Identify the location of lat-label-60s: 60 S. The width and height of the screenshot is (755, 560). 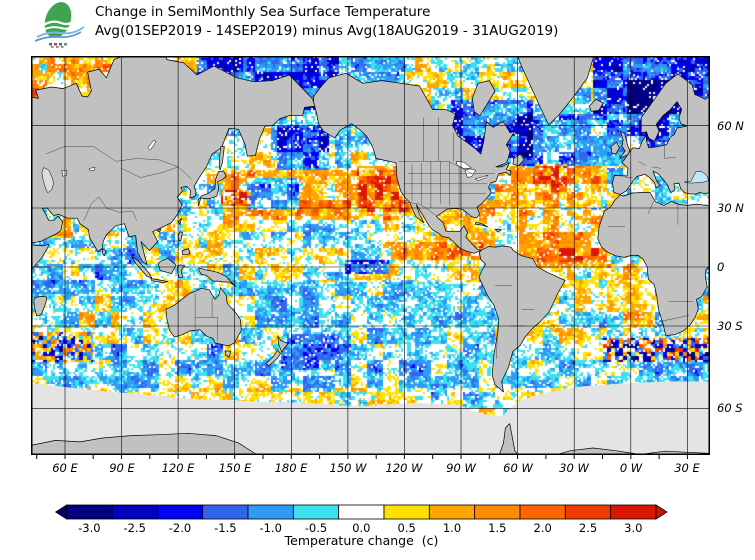
(730, 408).